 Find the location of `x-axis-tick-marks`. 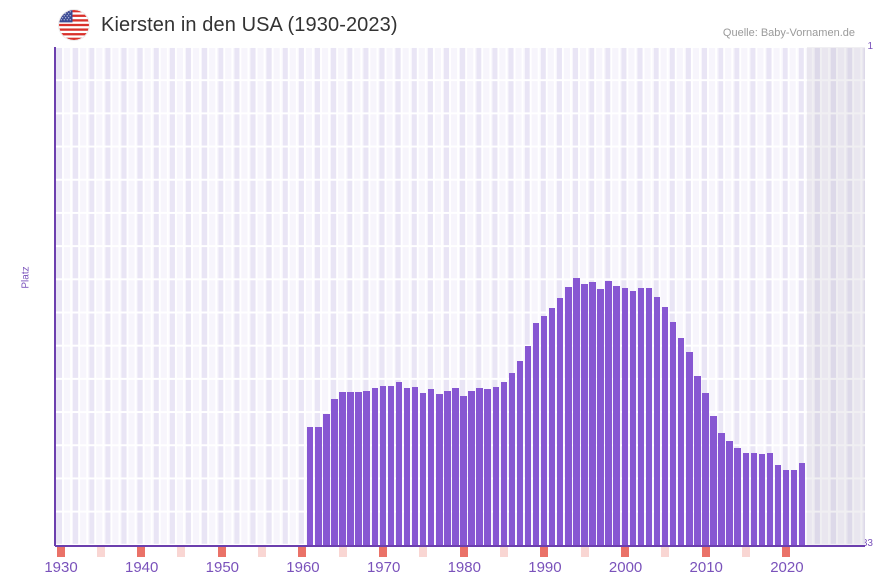

x-axis-tick-marks is located at coordinates (460, 552).